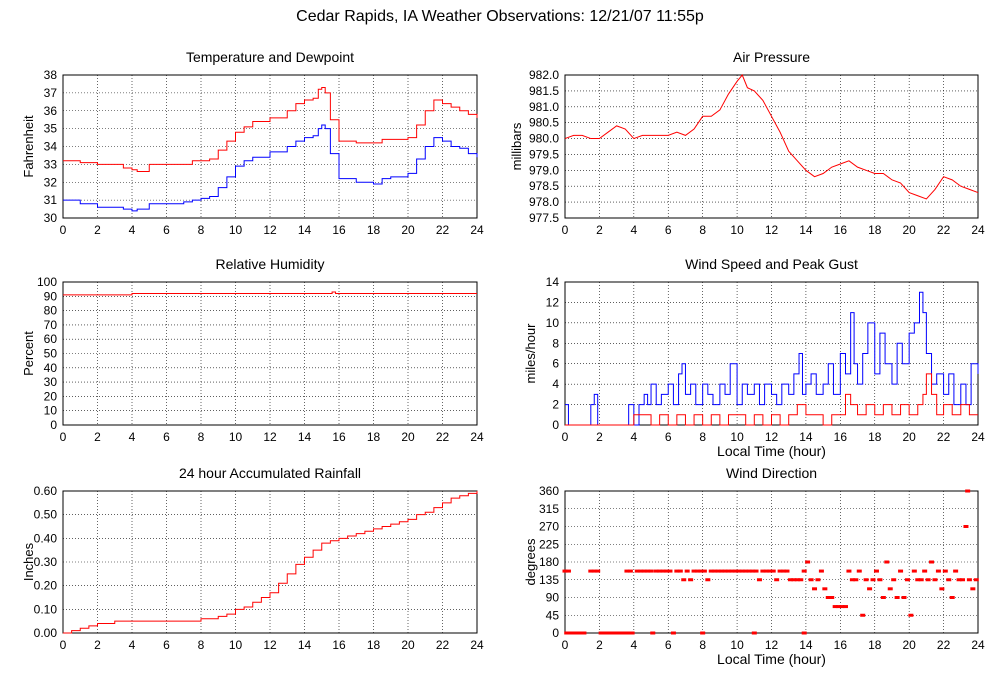 Image resolution: width=1000 pixels, height=680 pixels. I want to click on y-tick-label: 0.00, so click(46, 633).